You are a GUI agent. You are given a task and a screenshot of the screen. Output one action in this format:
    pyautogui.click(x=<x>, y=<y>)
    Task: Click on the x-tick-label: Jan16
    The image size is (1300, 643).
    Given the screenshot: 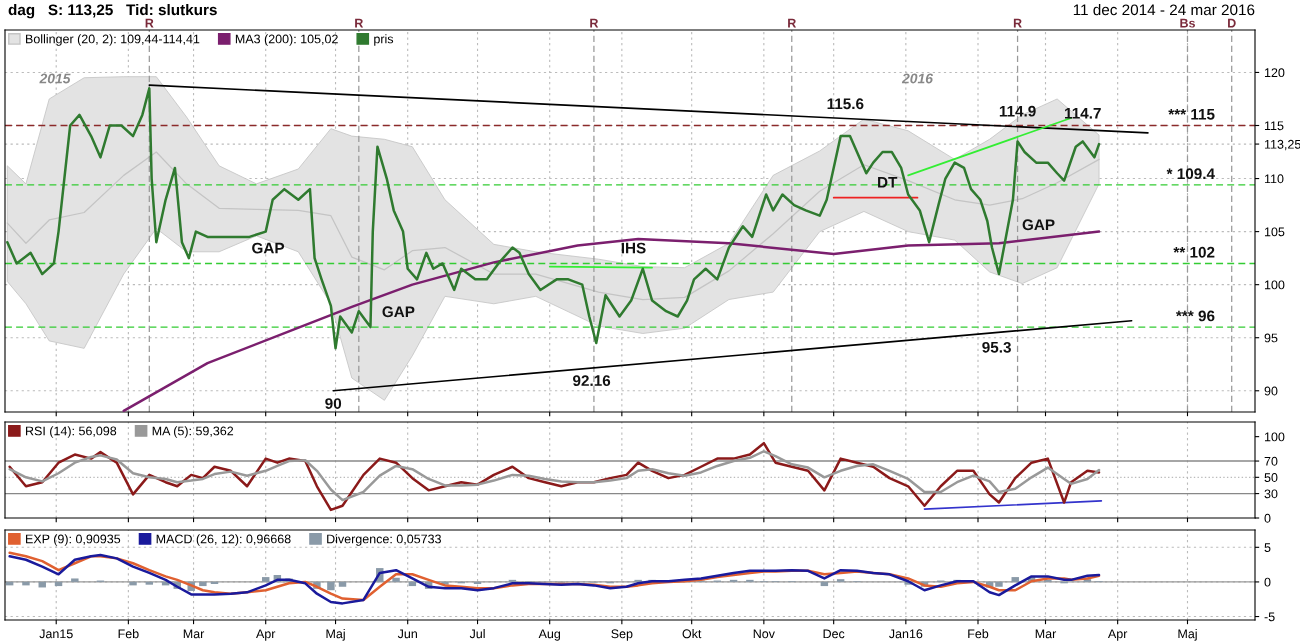 What is the action you would take?
    pyautogui.click(x=906, y=634)
    